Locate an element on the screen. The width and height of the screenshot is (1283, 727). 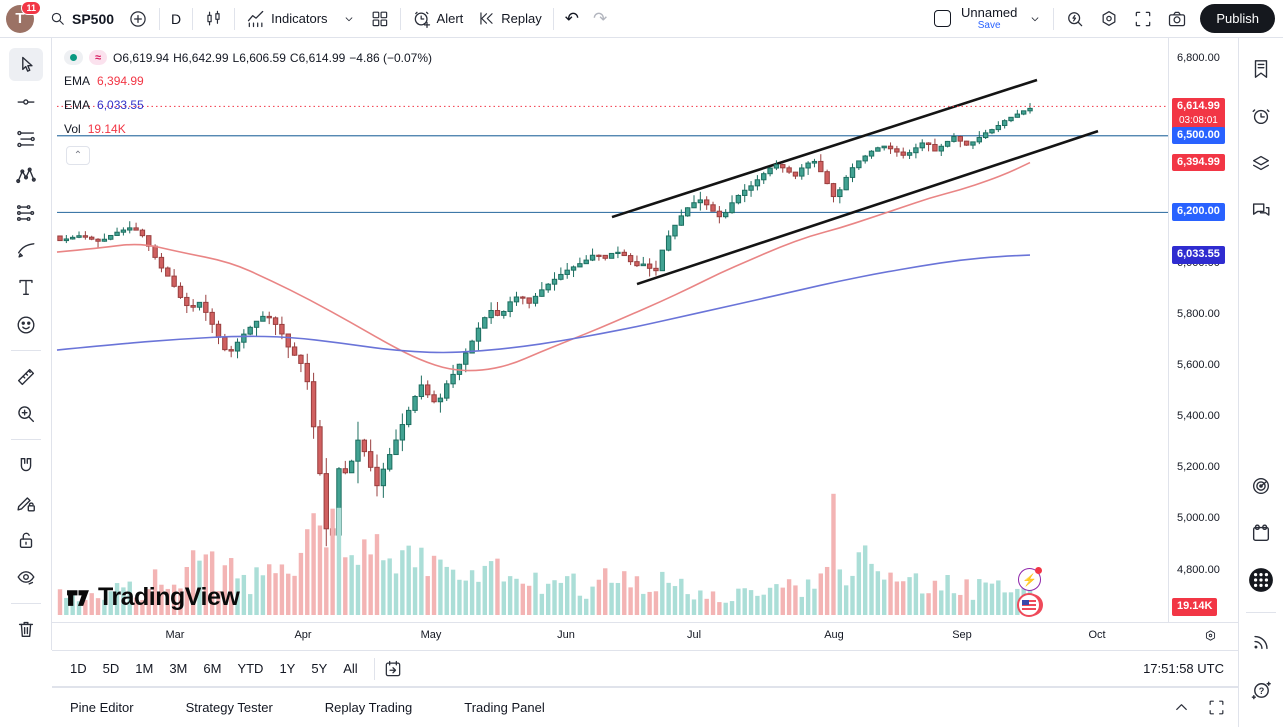
range-all: All is located at coordinates (350, 668).